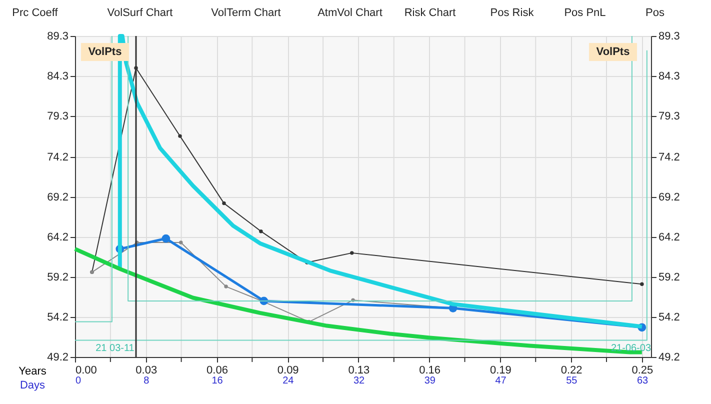 The image size is (711, 404). What do you see at coordinates (585, 13) in the screenshot?
I see `text: Pos PnL` at bounding box center [585, 13].